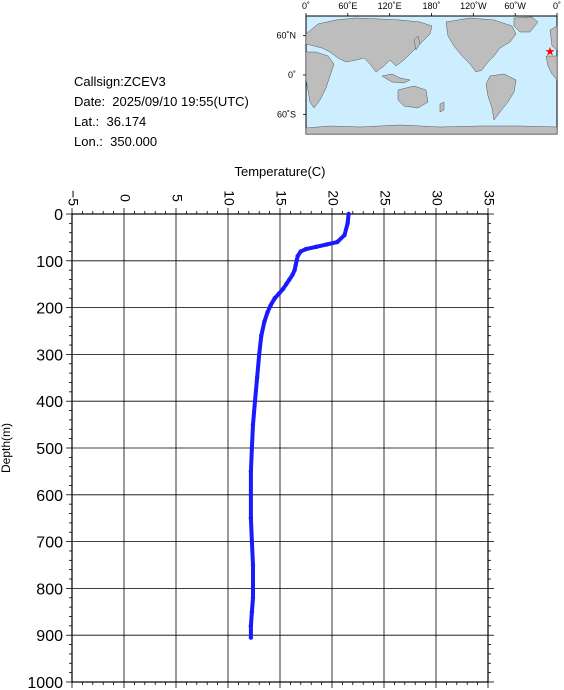 Image resolution: width=564 pixels, height=690 pixels. What do you see at coordinates (286, 114) in the screenshot?
I see `map-lat-label: 60˚S` at bounding box center [286, 114].